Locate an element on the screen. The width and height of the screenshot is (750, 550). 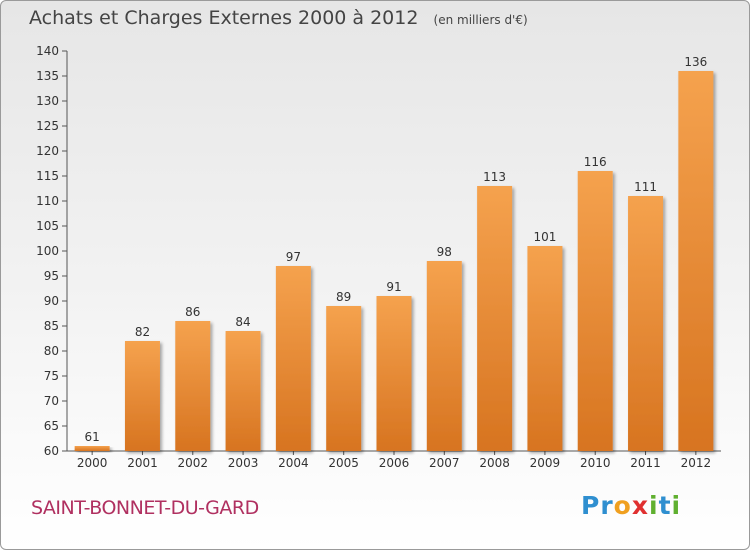
x-tick-label-2006: 2006 is located at coordinates (394, 463).